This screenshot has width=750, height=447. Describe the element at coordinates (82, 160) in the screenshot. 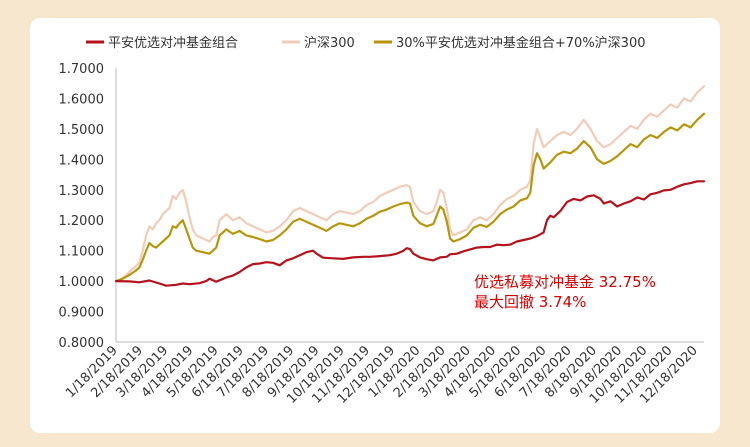

I see `y-tick-label: 1.4000` at that location.